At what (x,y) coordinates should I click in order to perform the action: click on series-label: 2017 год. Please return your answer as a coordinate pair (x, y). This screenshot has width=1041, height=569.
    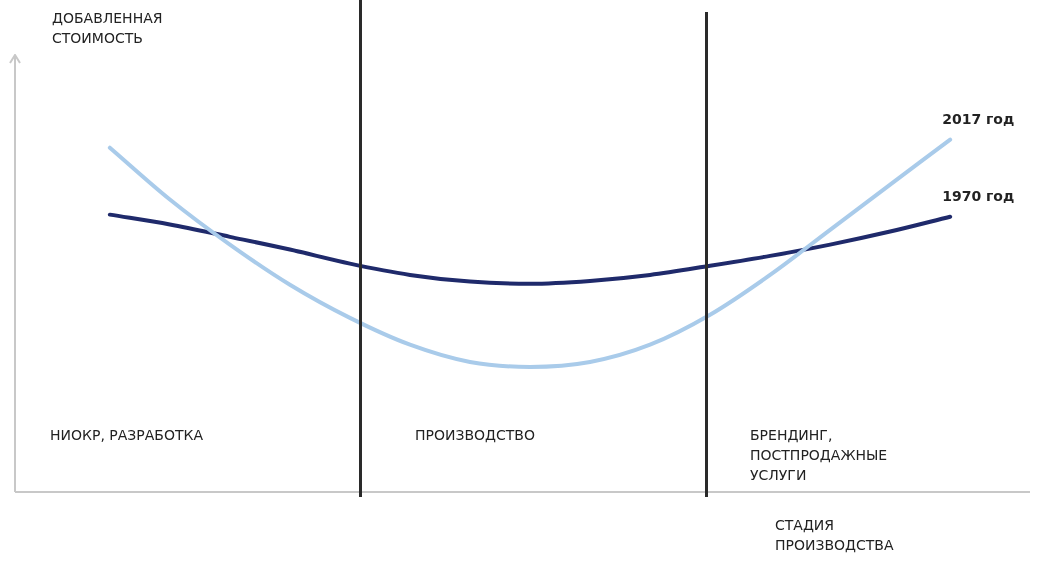
    Looking at the image, I should click on (978, 119).